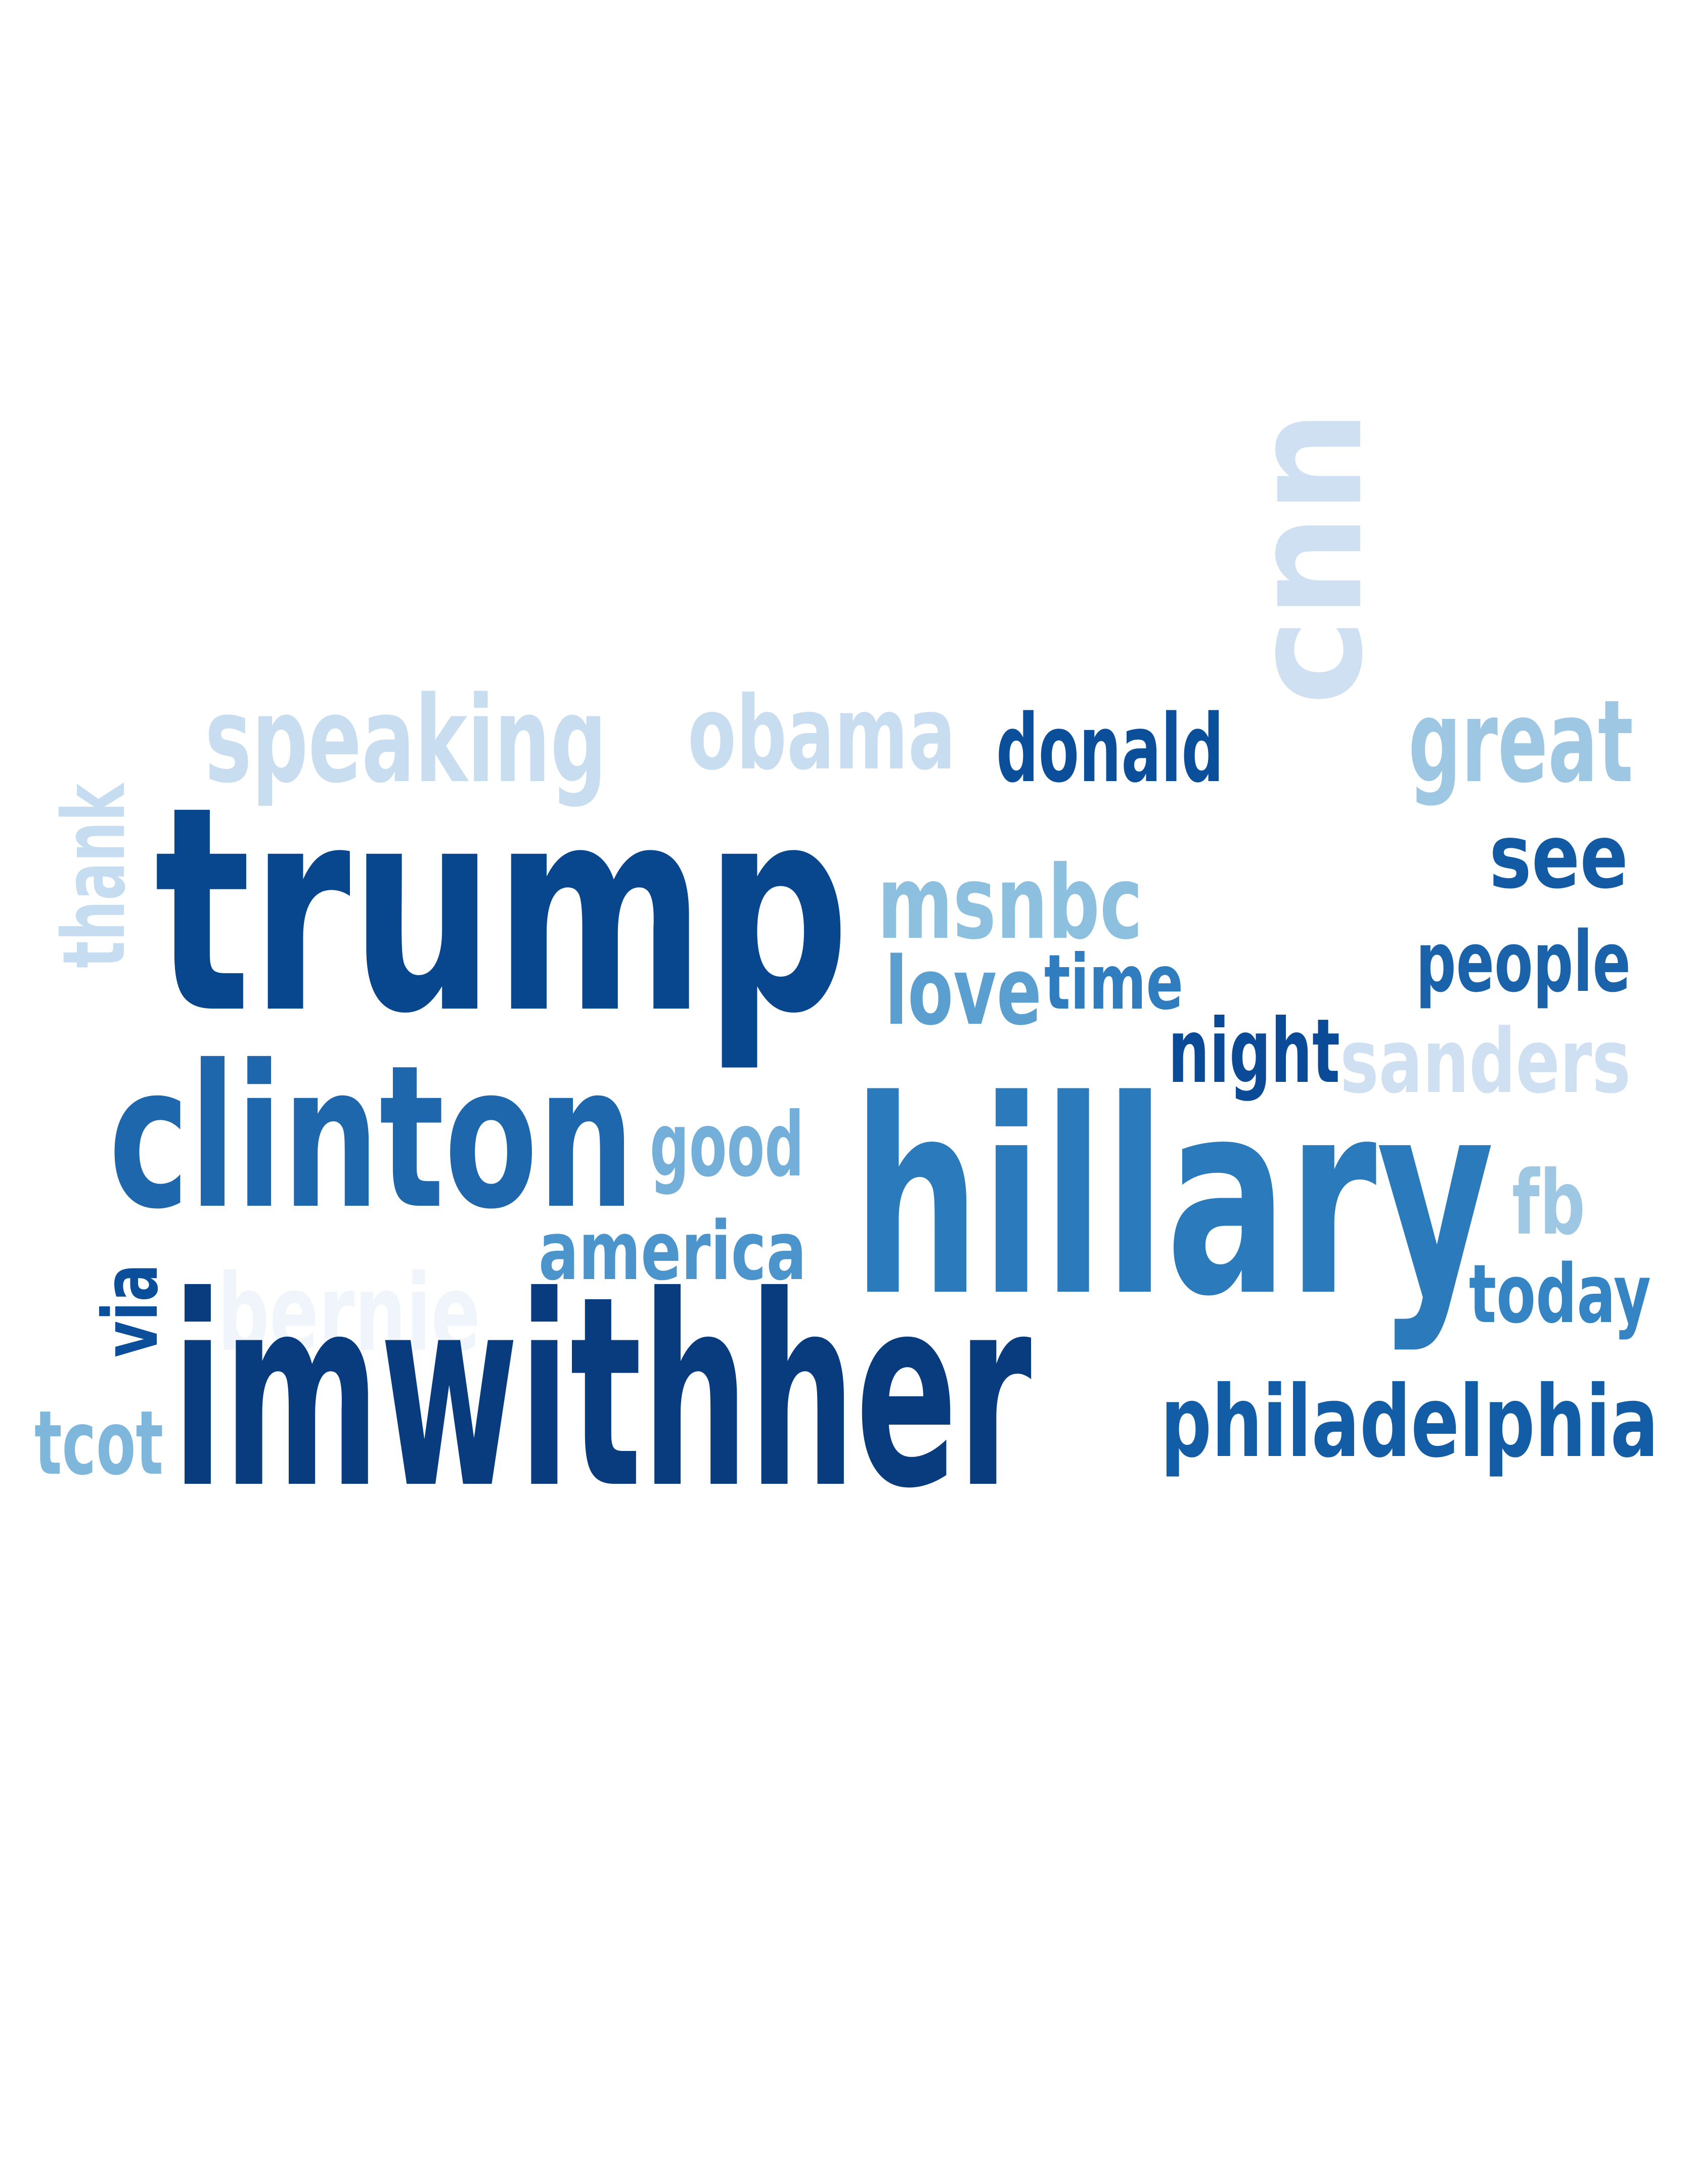  I want to click on word-via: via, so click(131, 1310).